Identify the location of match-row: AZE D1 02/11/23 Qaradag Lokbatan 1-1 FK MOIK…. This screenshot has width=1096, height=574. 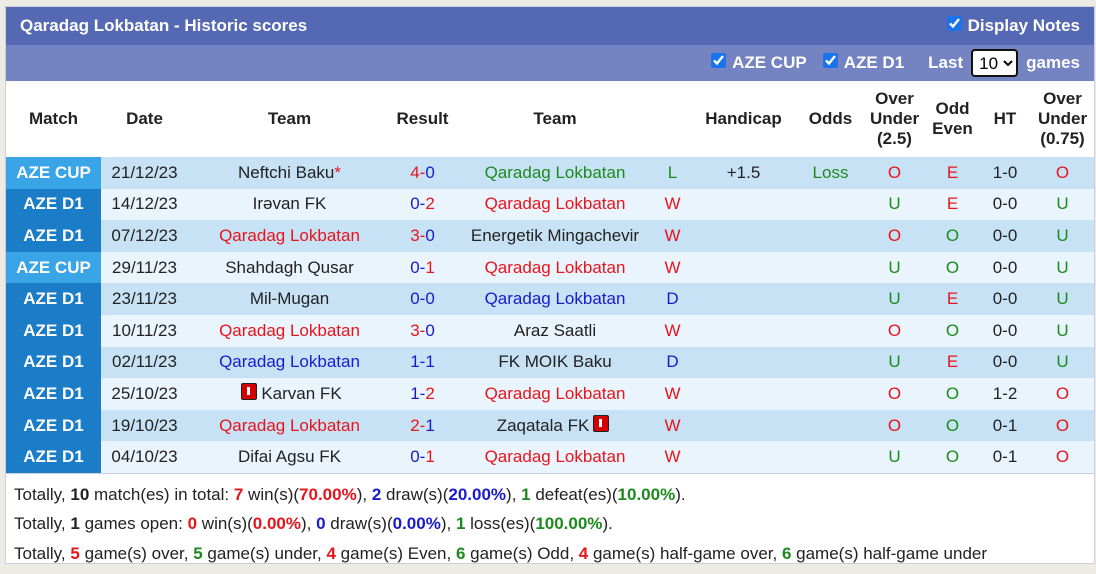
(550, 362).